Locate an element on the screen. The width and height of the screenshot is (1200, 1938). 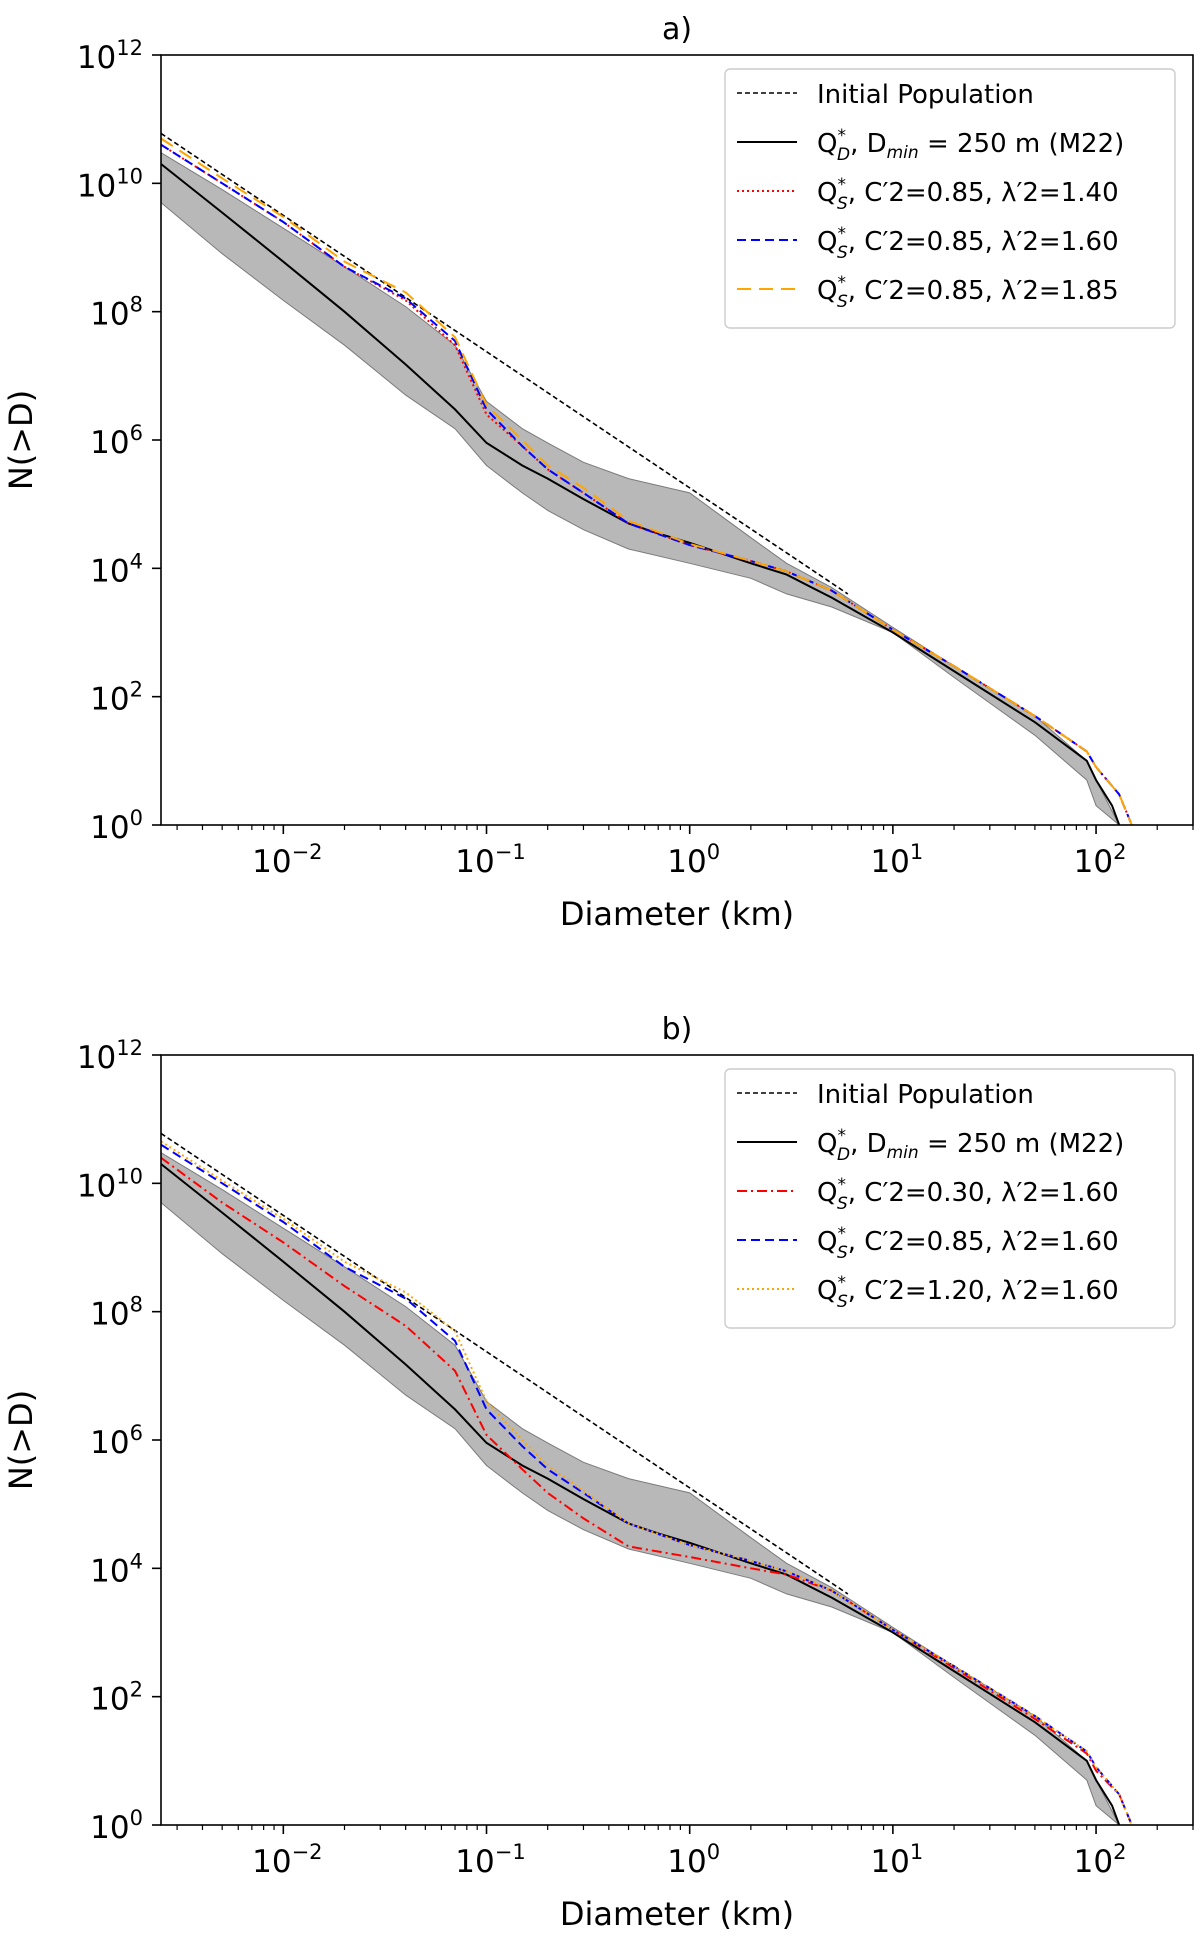
panel-title: b) is located at coordinates (677, 1029).